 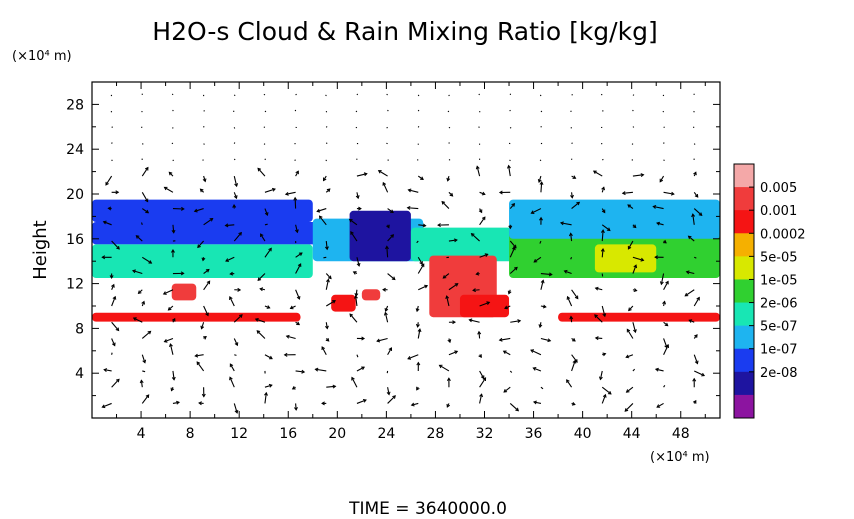 What do you see at coordinates (79, 329) in the screenshot?
I see `y-tick-label: 8` at bounding box center [79, 329].